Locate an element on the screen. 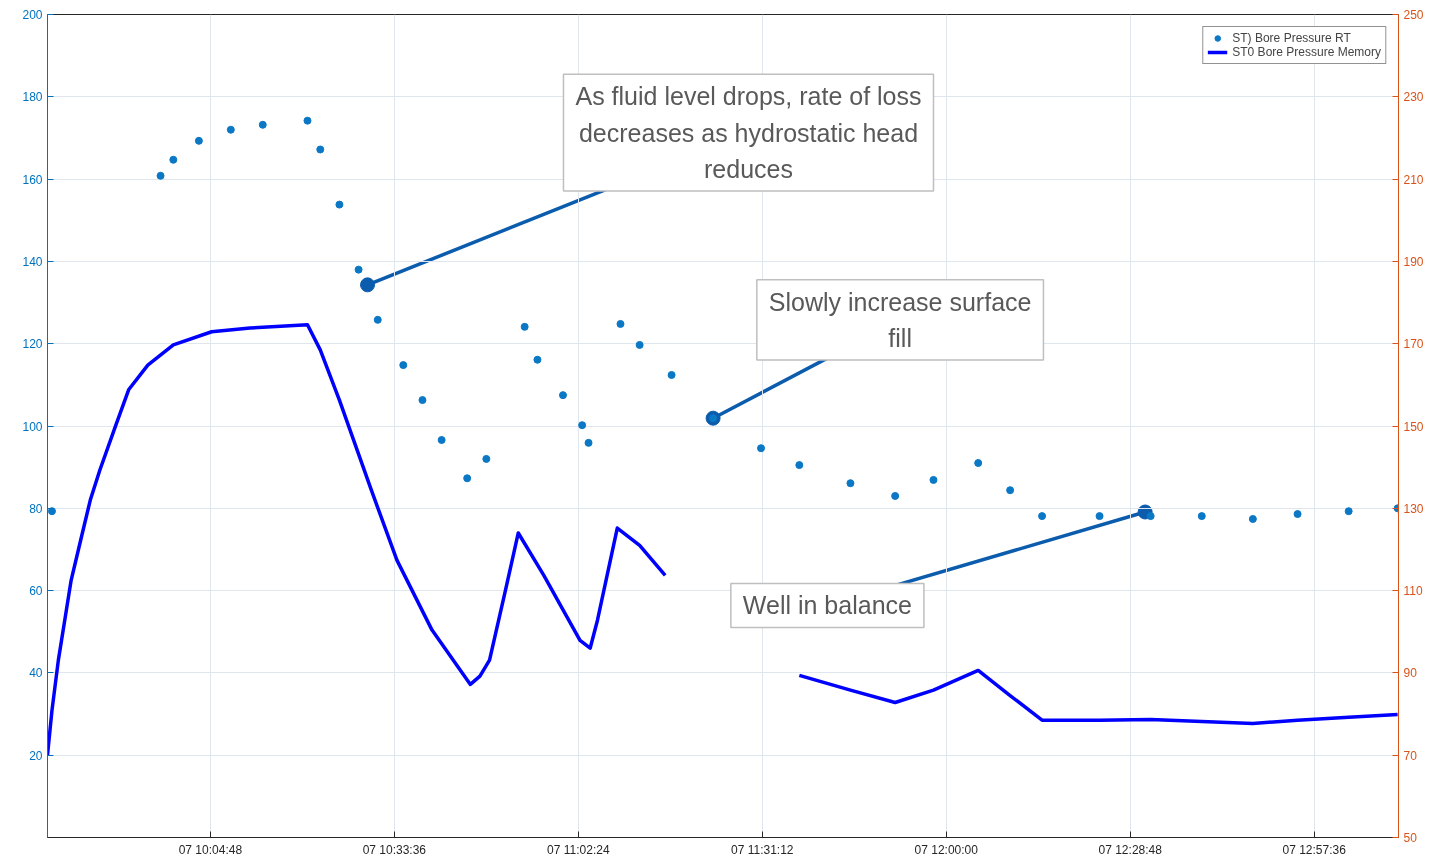 The image size is (1448, 861). y2-tick-label: 110 is located at coordinates (1413, 591).